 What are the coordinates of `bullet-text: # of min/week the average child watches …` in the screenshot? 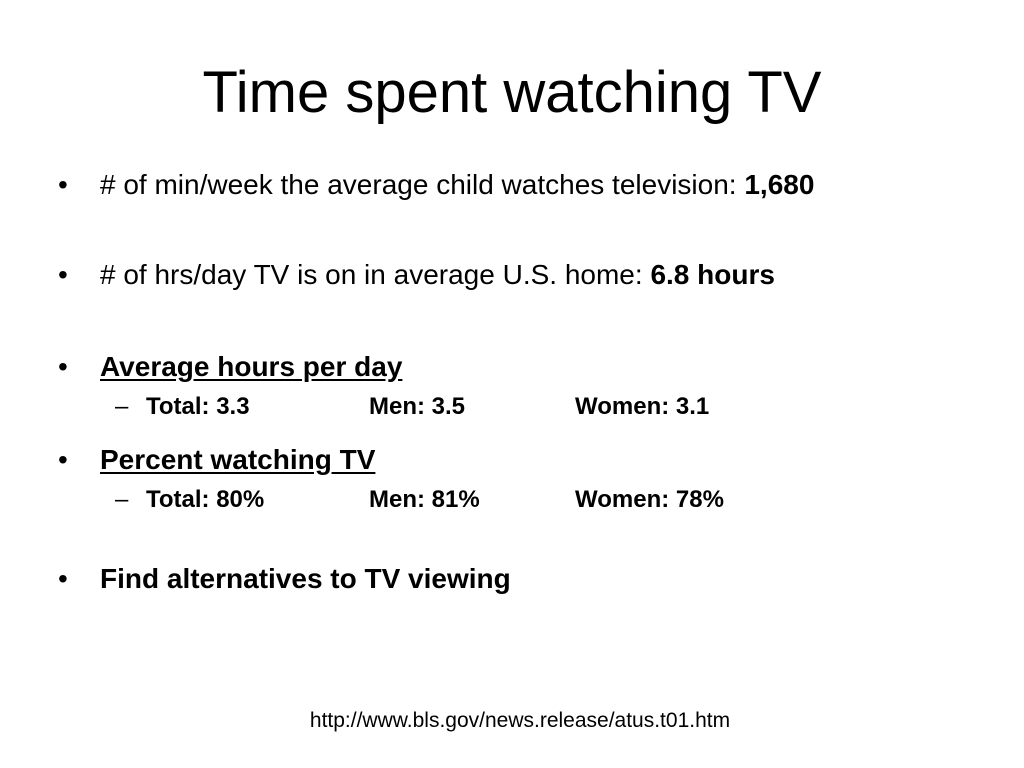 It's located at (457, 185).